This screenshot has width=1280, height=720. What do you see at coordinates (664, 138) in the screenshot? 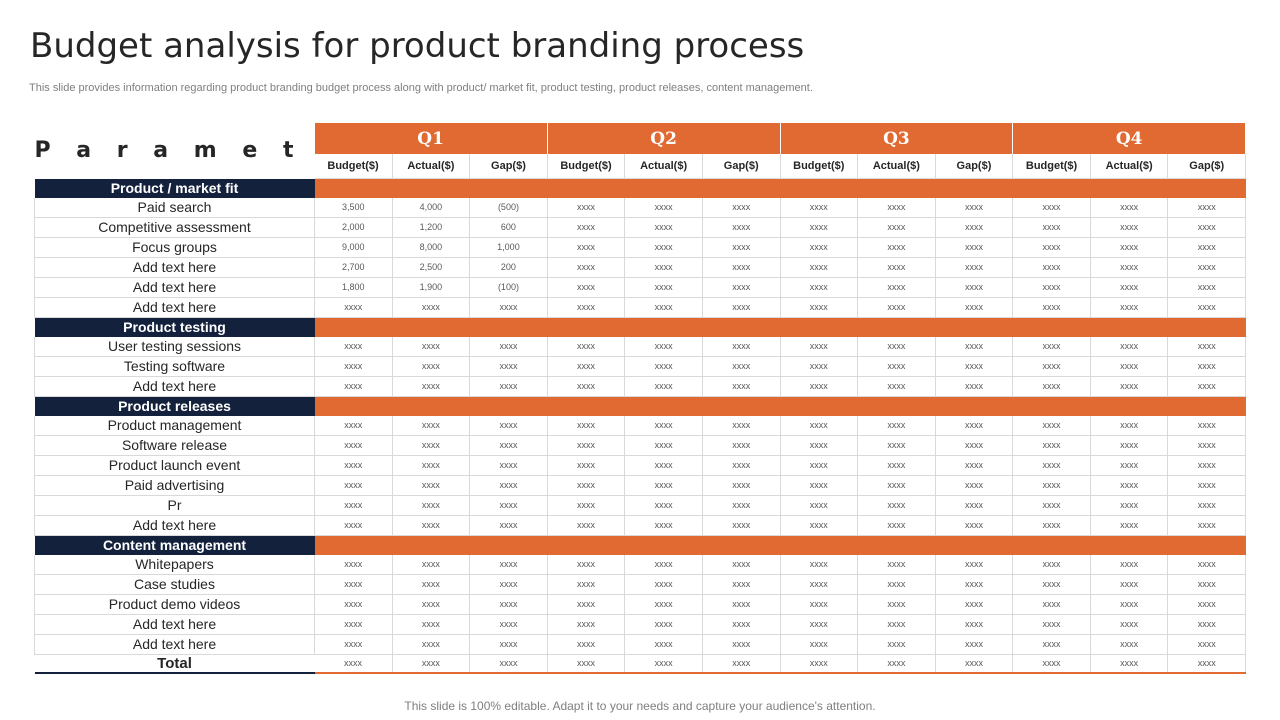
I see `quarter-header-q2: Q2` at bounding box center [664, 138].